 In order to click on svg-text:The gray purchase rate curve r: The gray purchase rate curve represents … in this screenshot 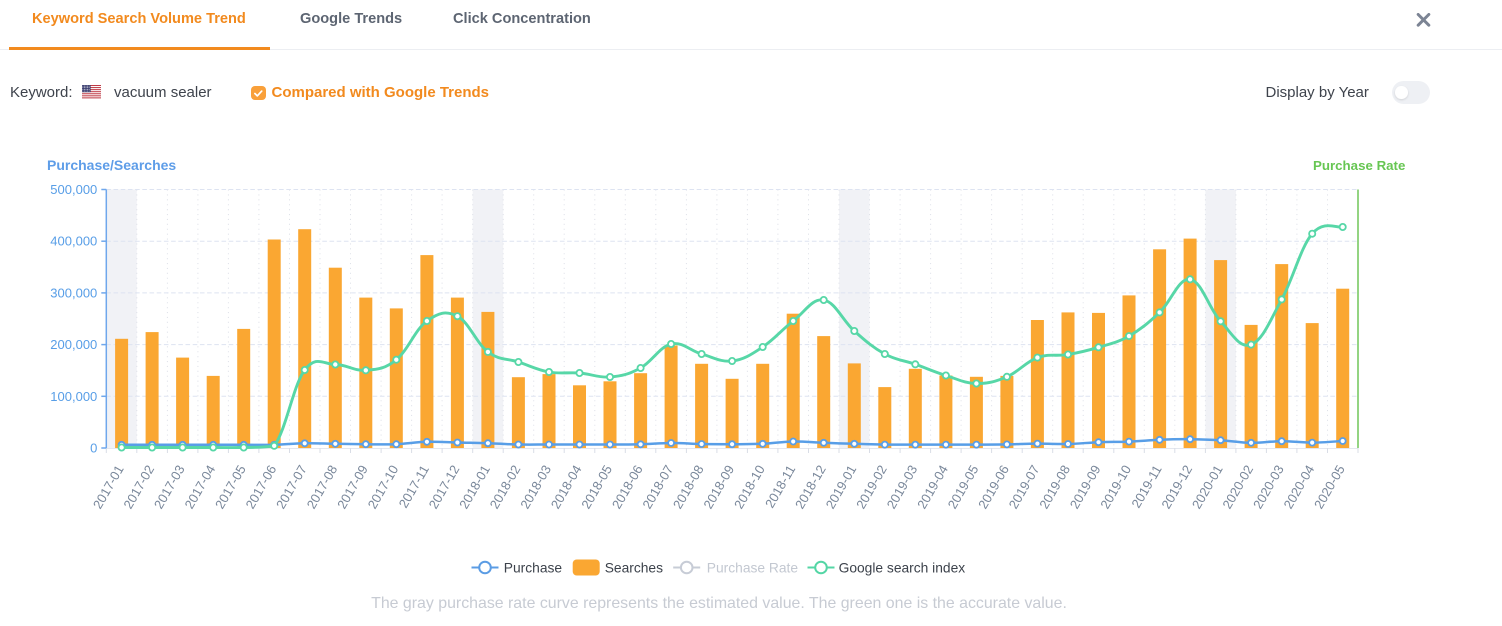, I will do `click(719, 603)`.